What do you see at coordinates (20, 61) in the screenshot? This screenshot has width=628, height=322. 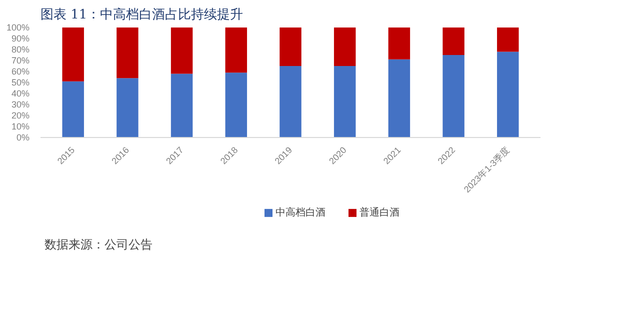 I see `y-tick-label: 70%` at bounding box center [20, 61].